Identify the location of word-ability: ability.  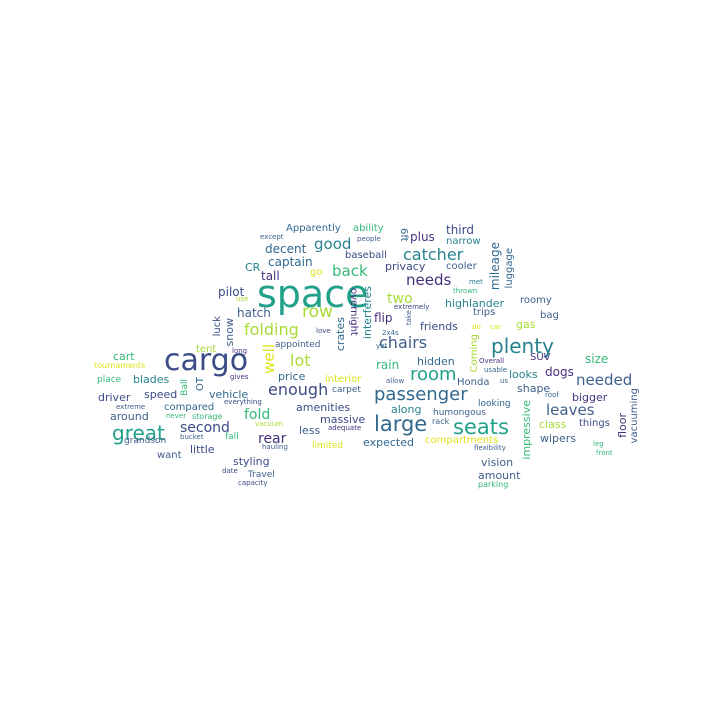
(368, 228).